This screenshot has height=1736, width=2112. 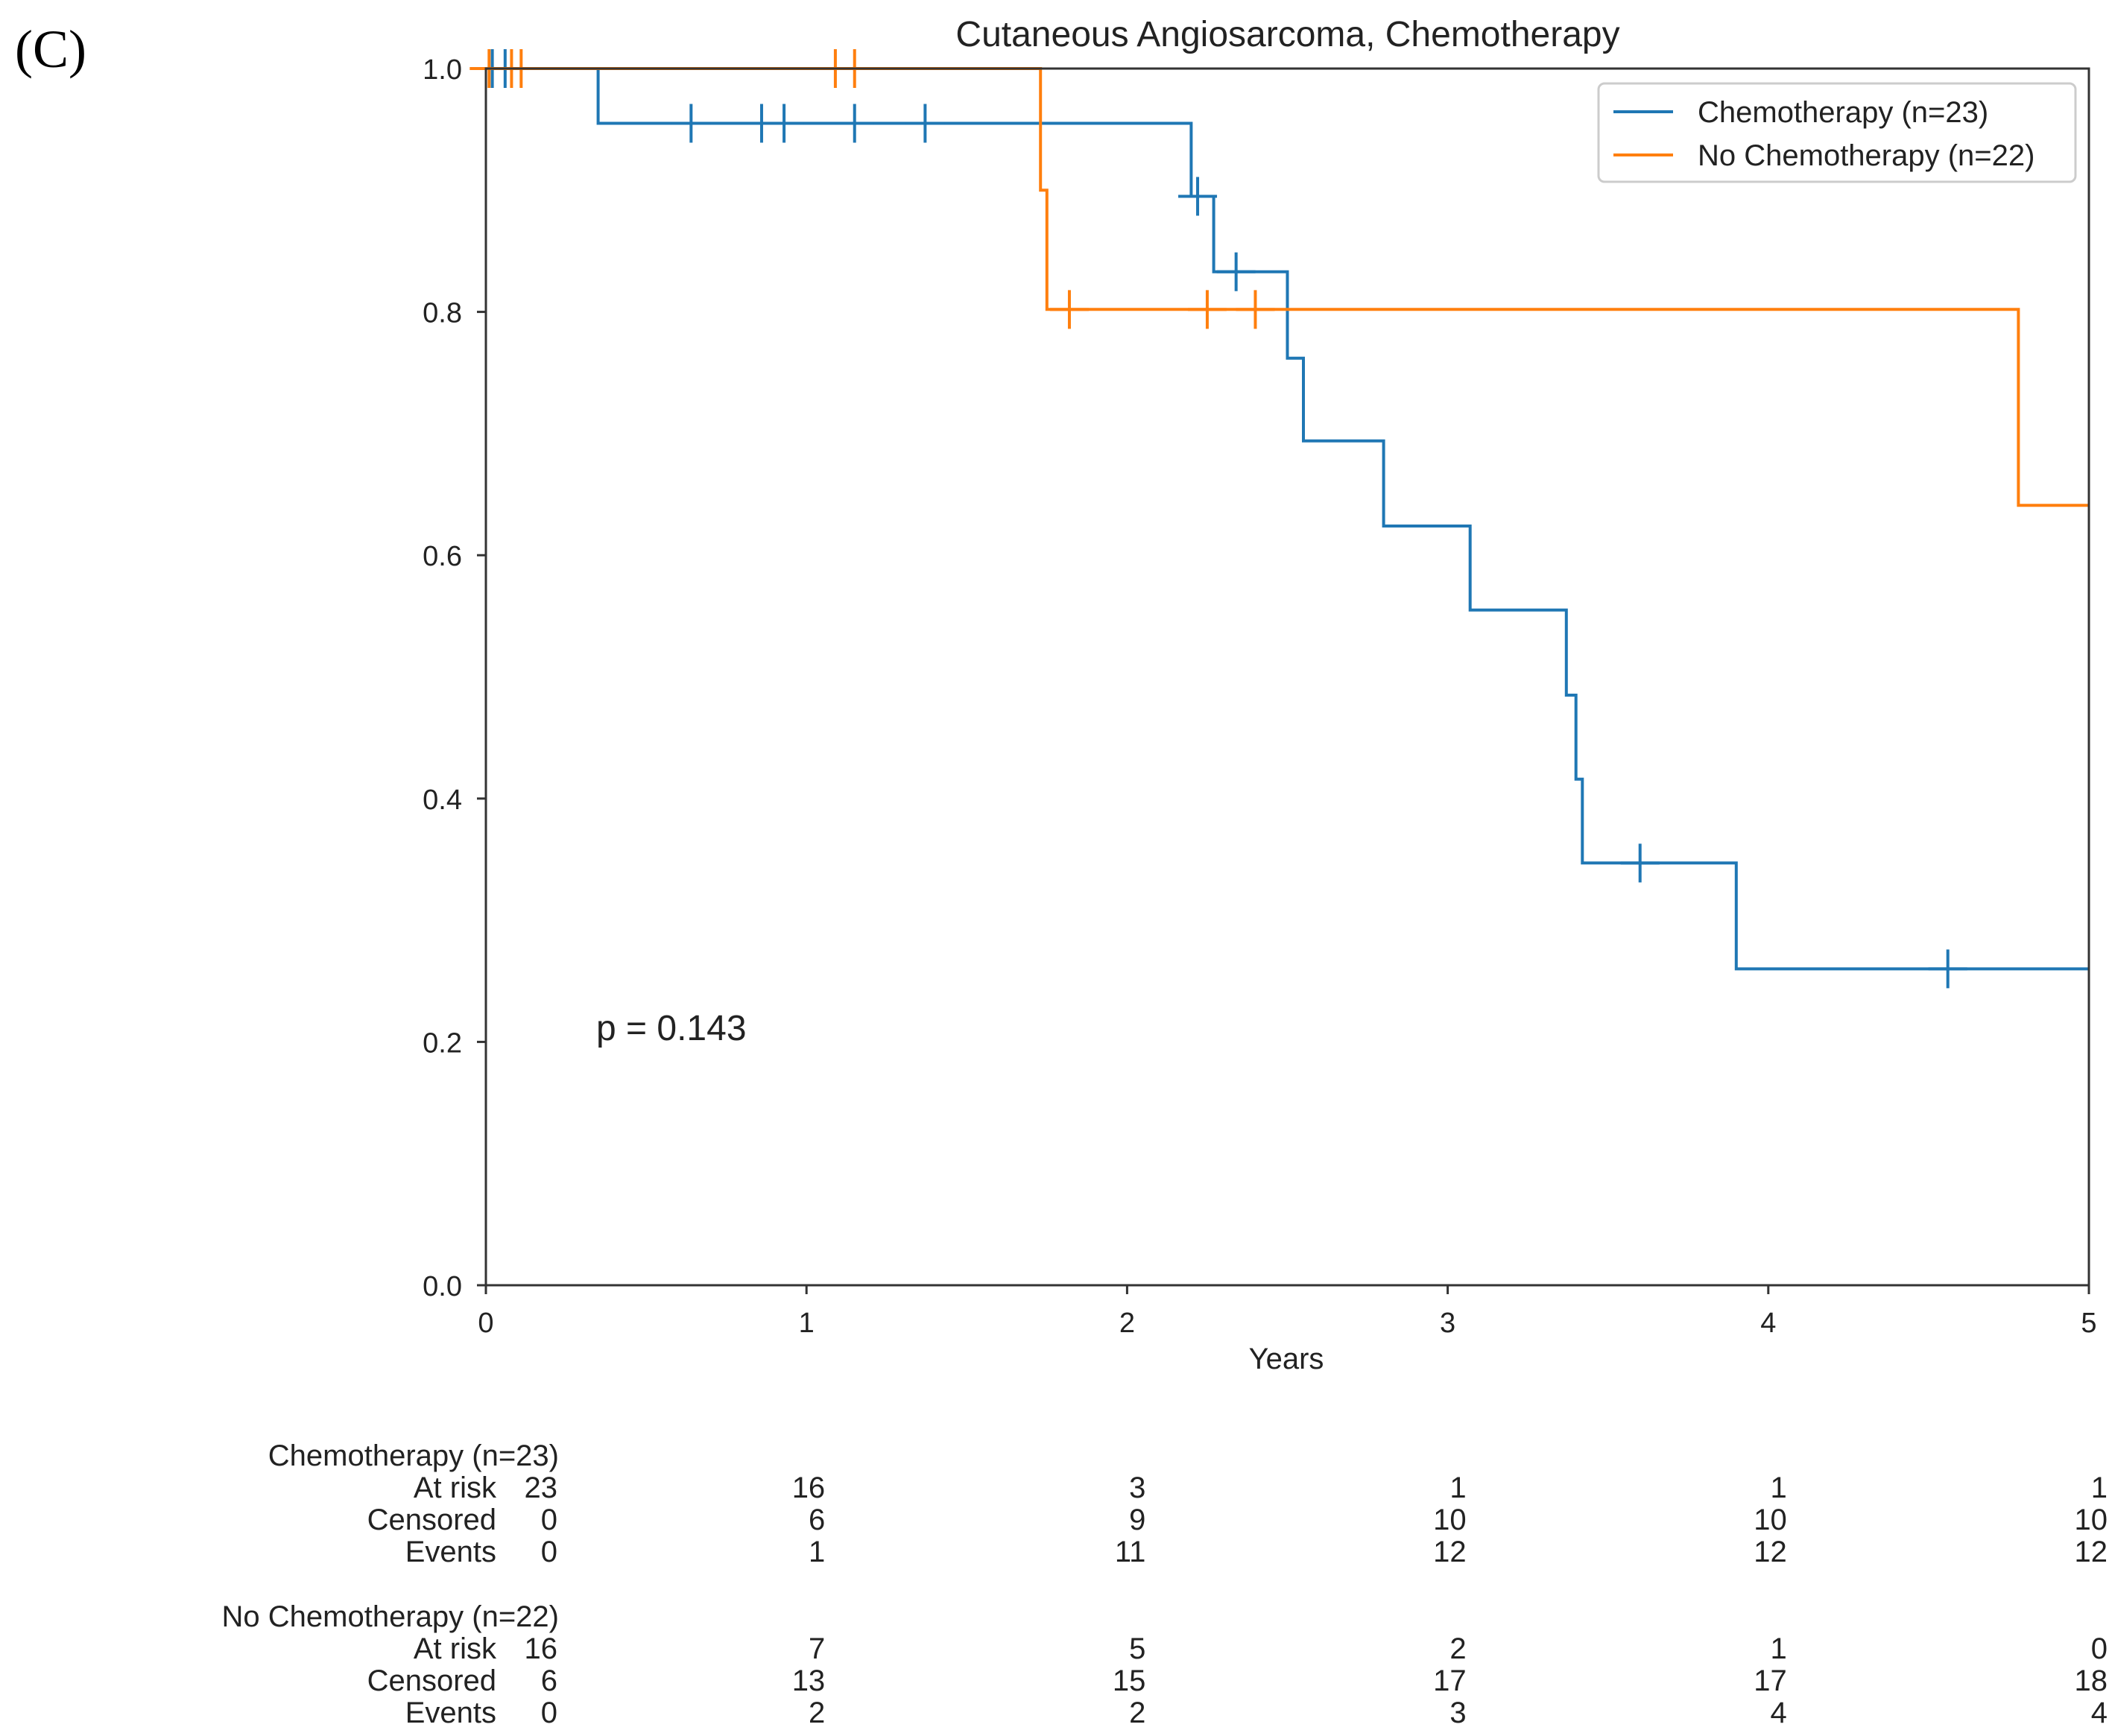 I want to click on panel-label: (C), so click(x=51, y=49).